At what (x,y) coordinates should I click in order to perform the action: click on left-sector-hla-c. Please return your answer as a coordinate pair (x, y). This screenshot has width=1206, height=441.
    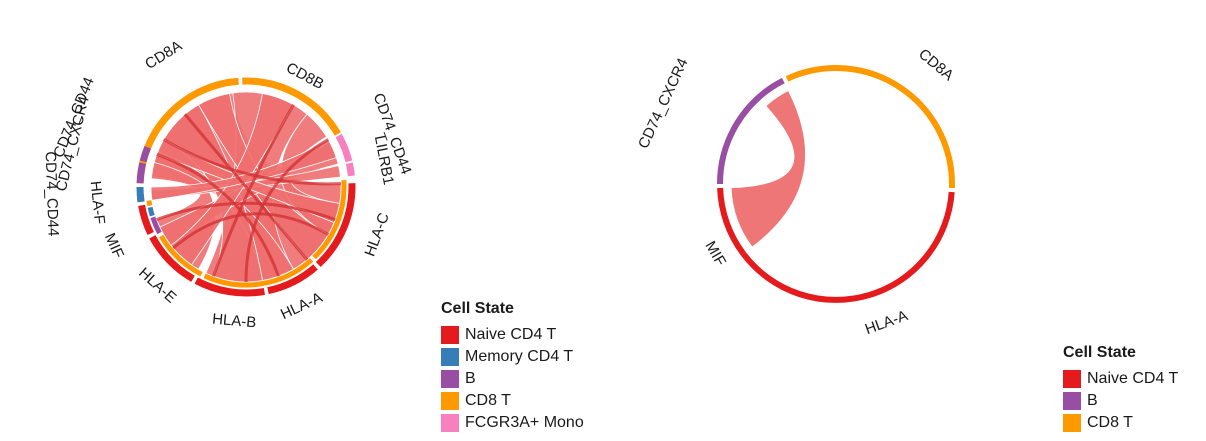
    Looking at the image, I should click on (335, 225).